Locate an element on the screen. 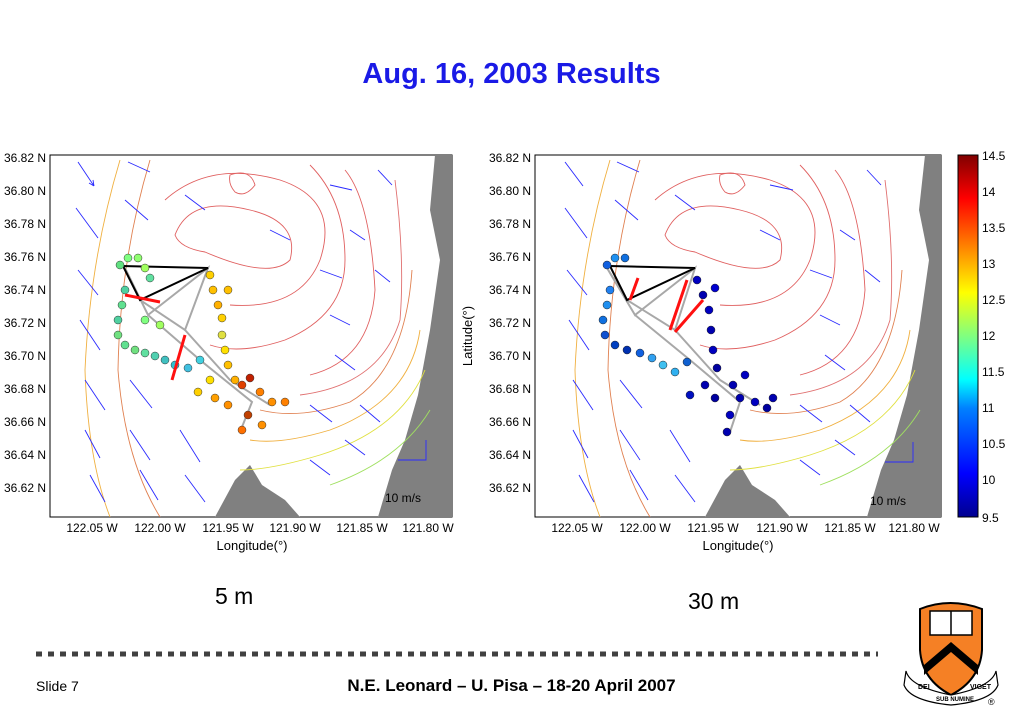  colorbar-tick-label: 13.5 is located at coordinates (994, 228).